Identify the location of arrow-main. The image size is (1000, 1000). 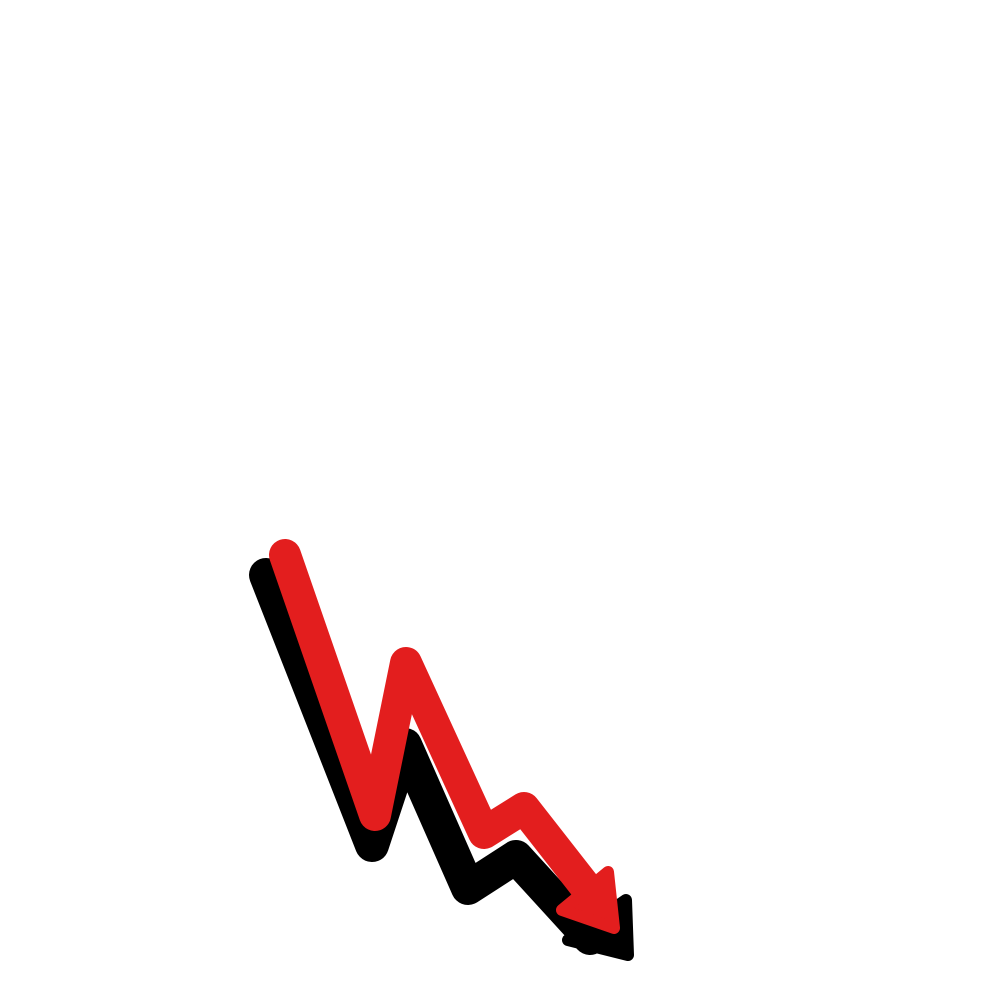
(444, 736).